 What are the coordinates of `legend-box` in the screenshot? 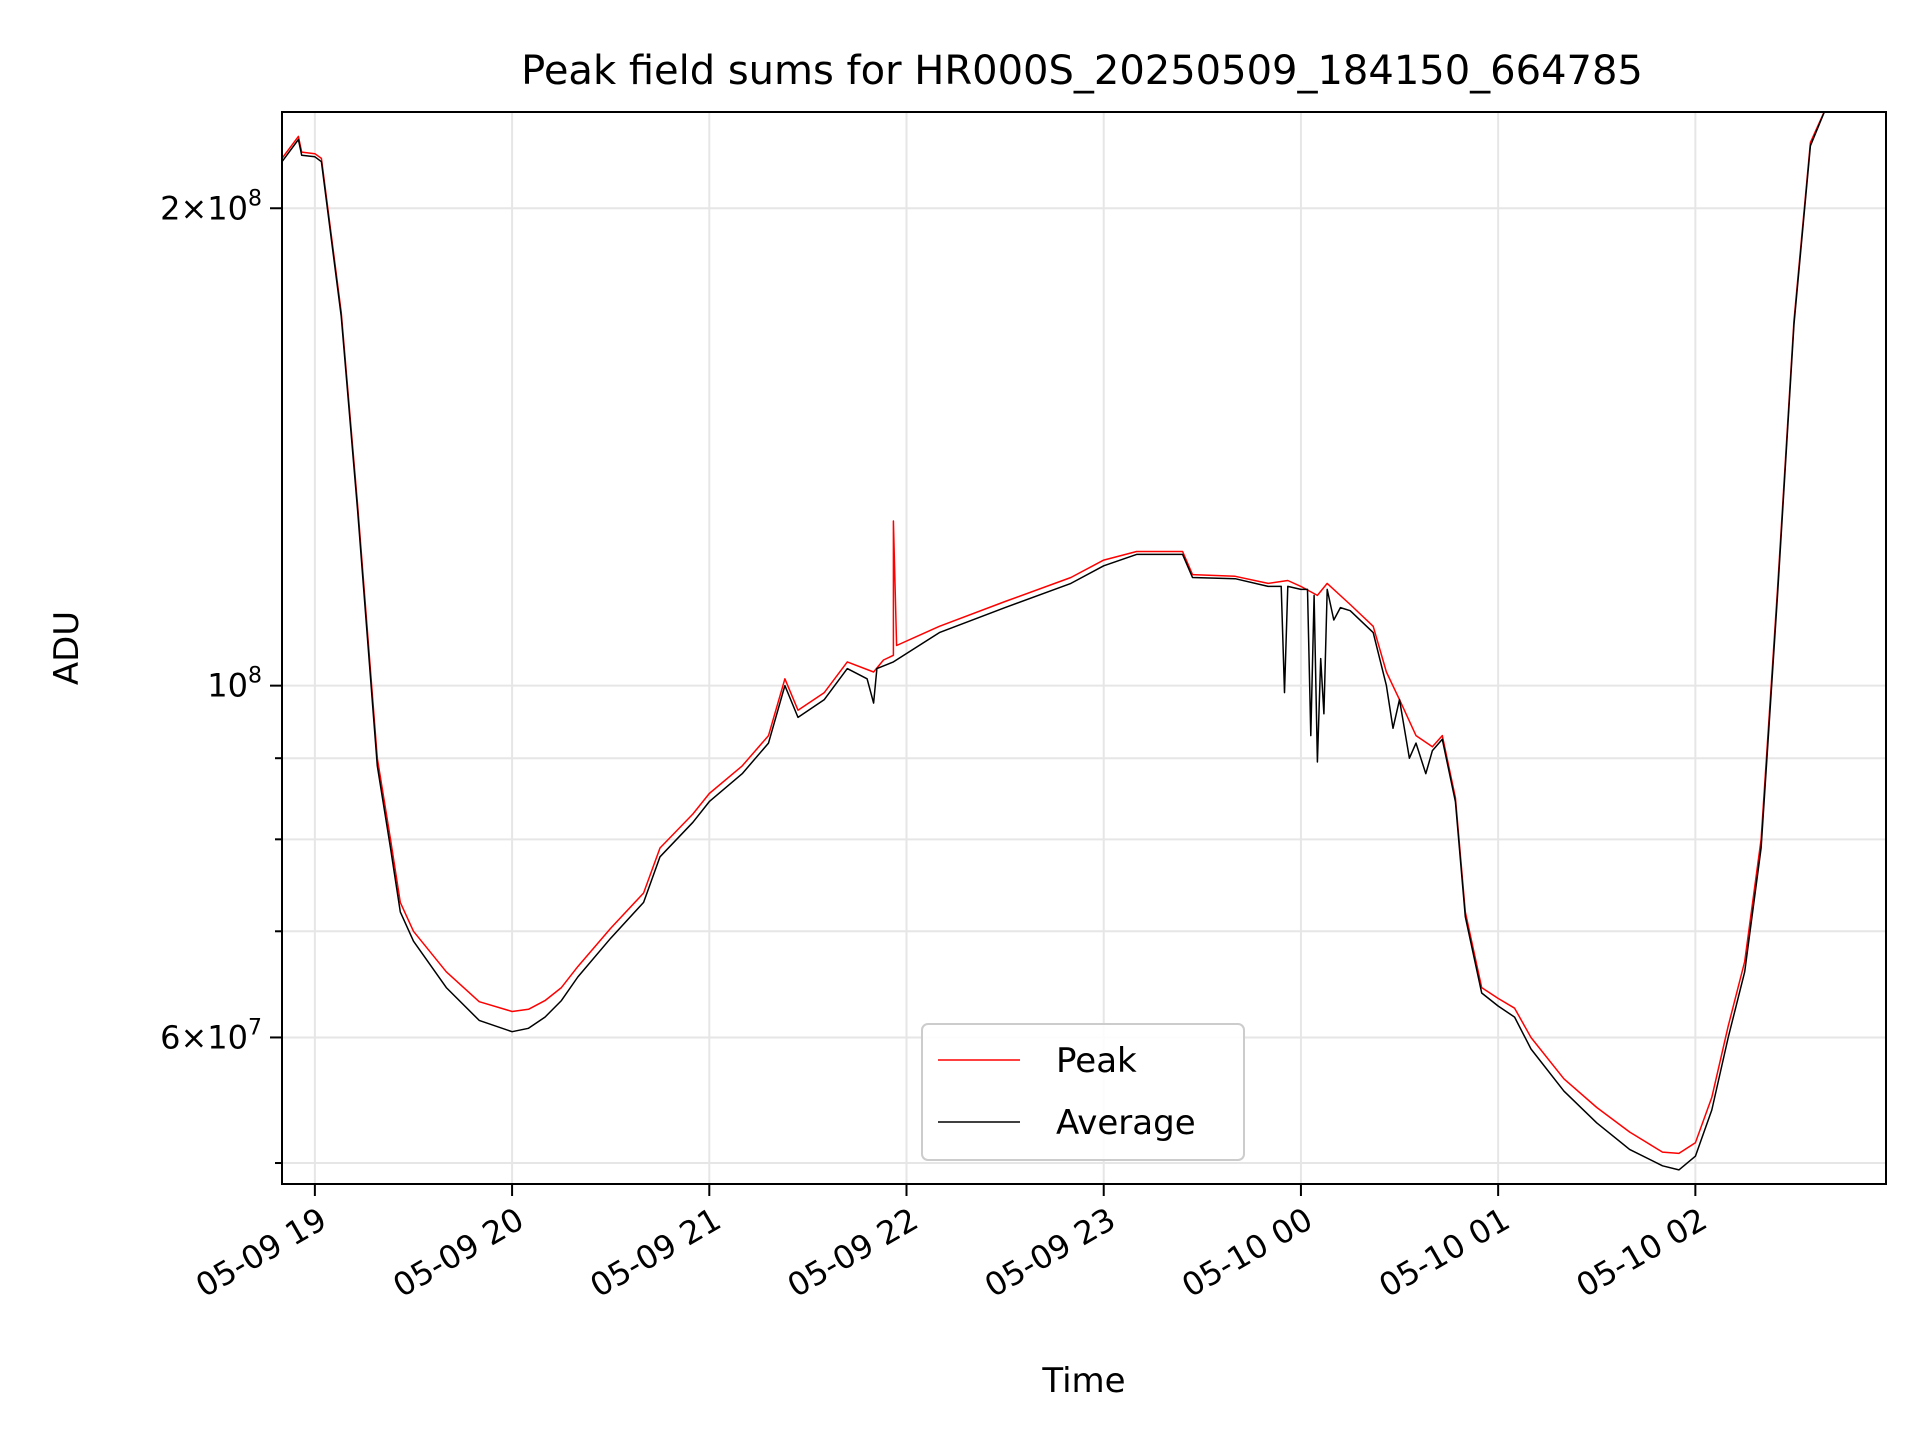 It's located at (1083, 1092).